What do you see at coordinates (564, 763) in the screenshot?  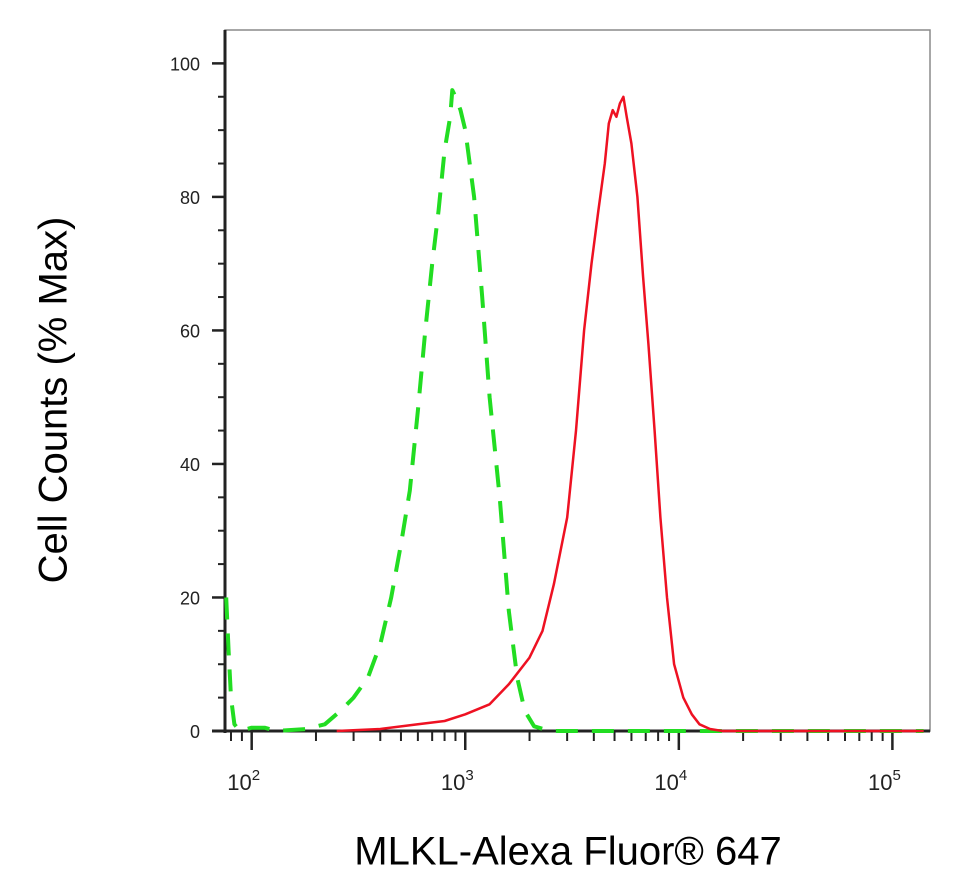 I see `x-axis-ticks: 10² 10³ 10⁴ 10⁵` at bounding box center [564, 763].